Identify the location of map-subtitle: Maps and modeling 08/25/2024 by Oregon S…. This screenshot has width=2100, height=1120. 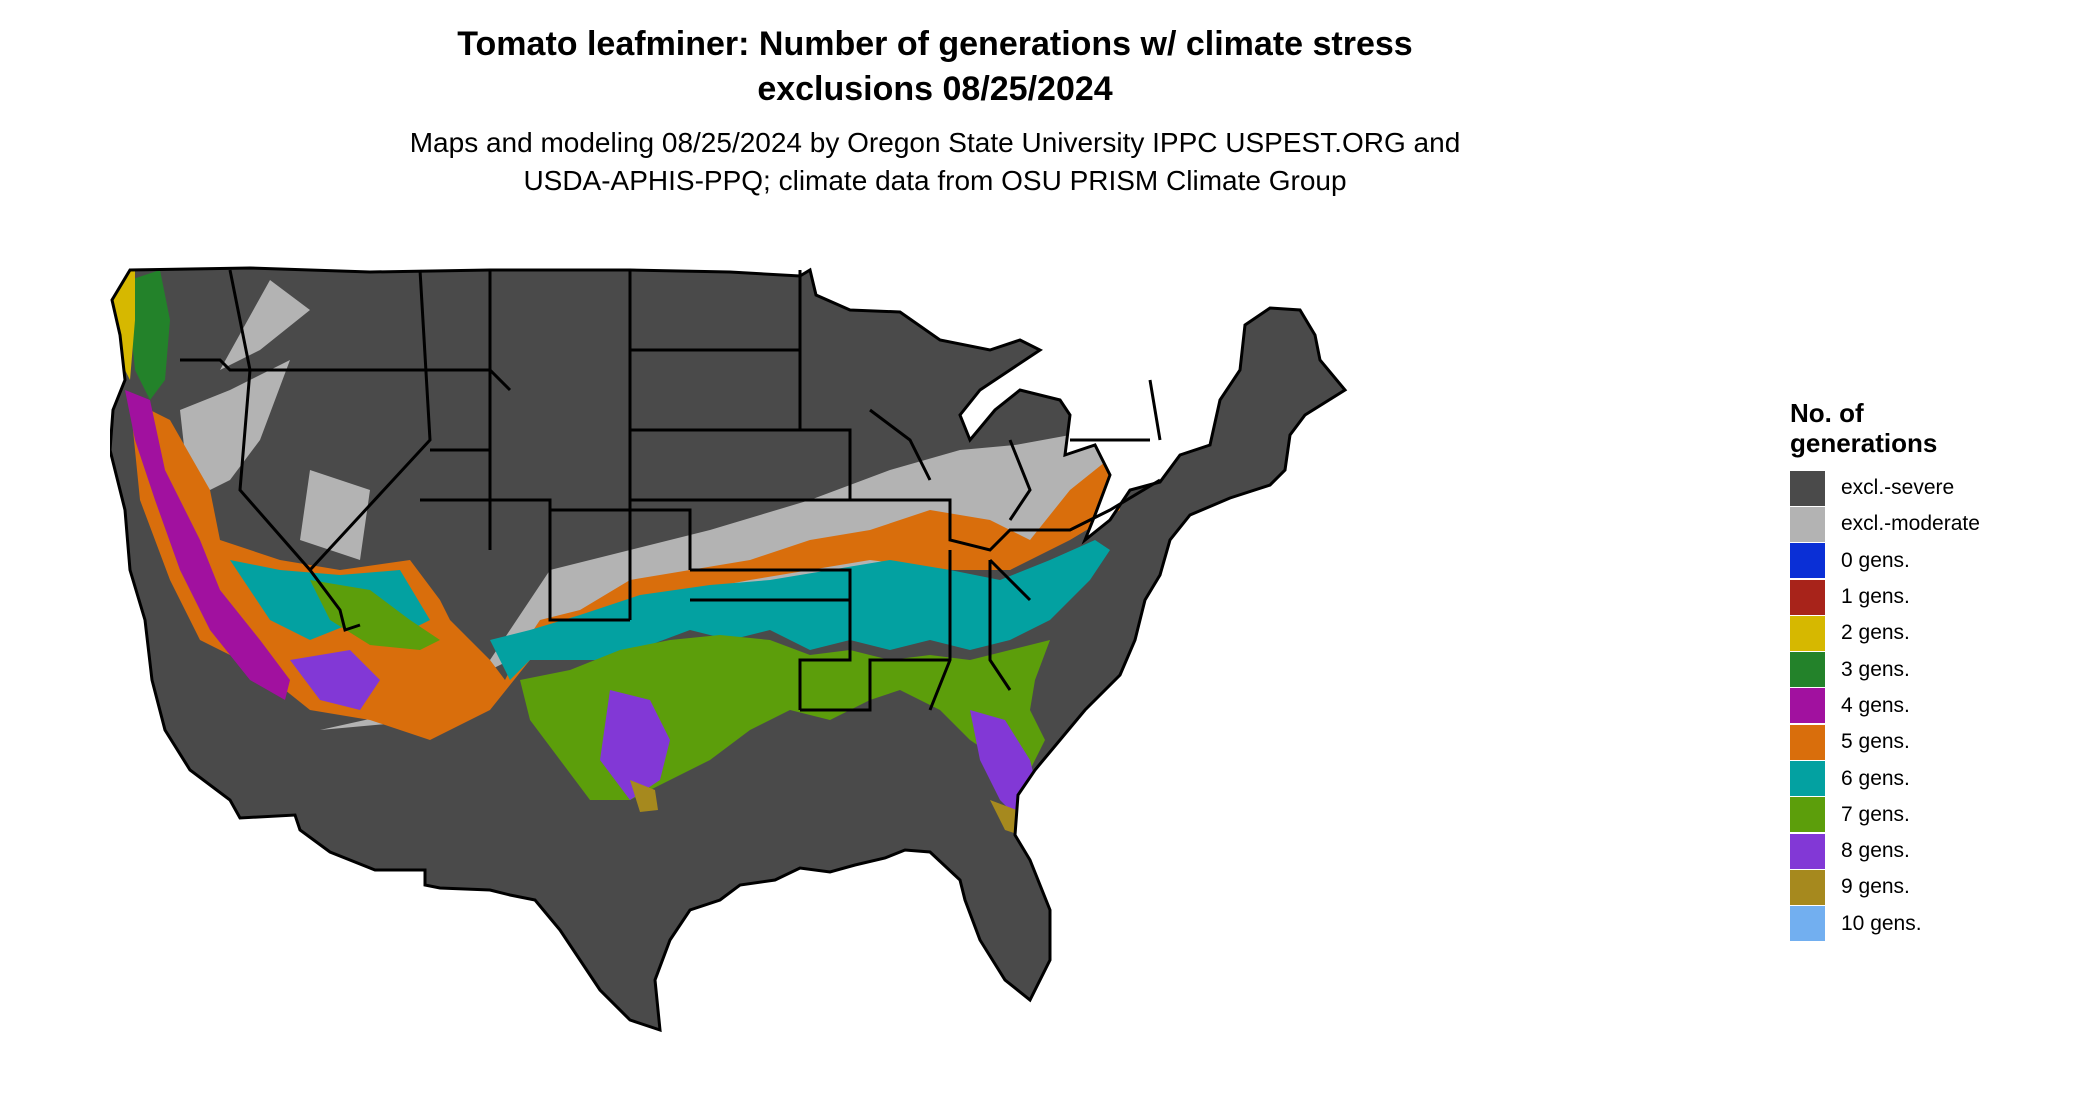
(935, 162).